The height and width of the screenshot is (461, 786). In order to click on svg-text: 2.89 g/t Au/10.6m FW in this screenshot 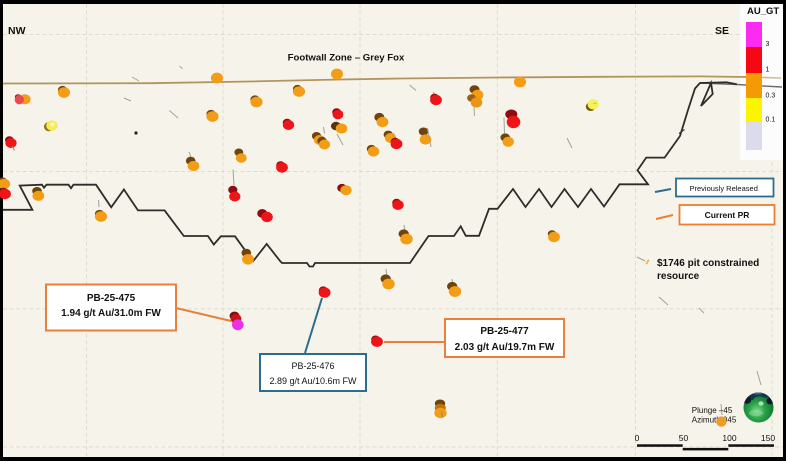, I will do `click(313, 381)`.